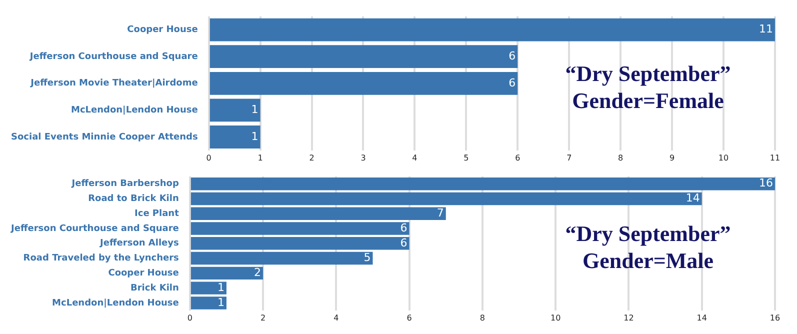 This screenshot has width=797, height=334. What do you see at coordinates (367, 257) in the screenshot?
I see `data-label: 5` at bounding box center [367, 257].